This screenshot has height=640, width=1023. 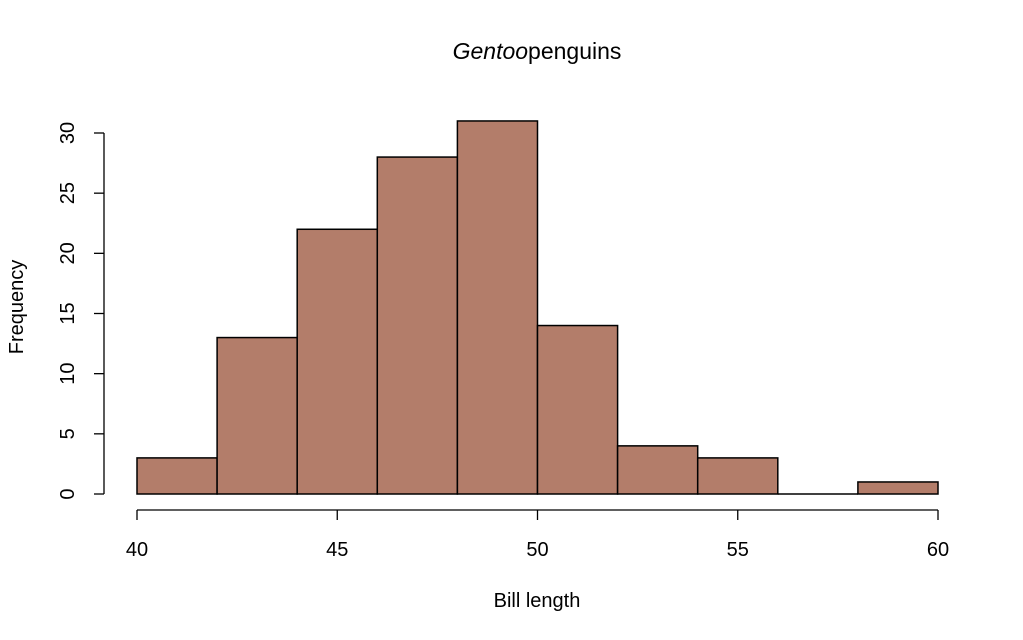 What do you see at coordinates (68, 253) in the screenshot?
I see `y-tick-label: 20` at bounding box center [68, 253].